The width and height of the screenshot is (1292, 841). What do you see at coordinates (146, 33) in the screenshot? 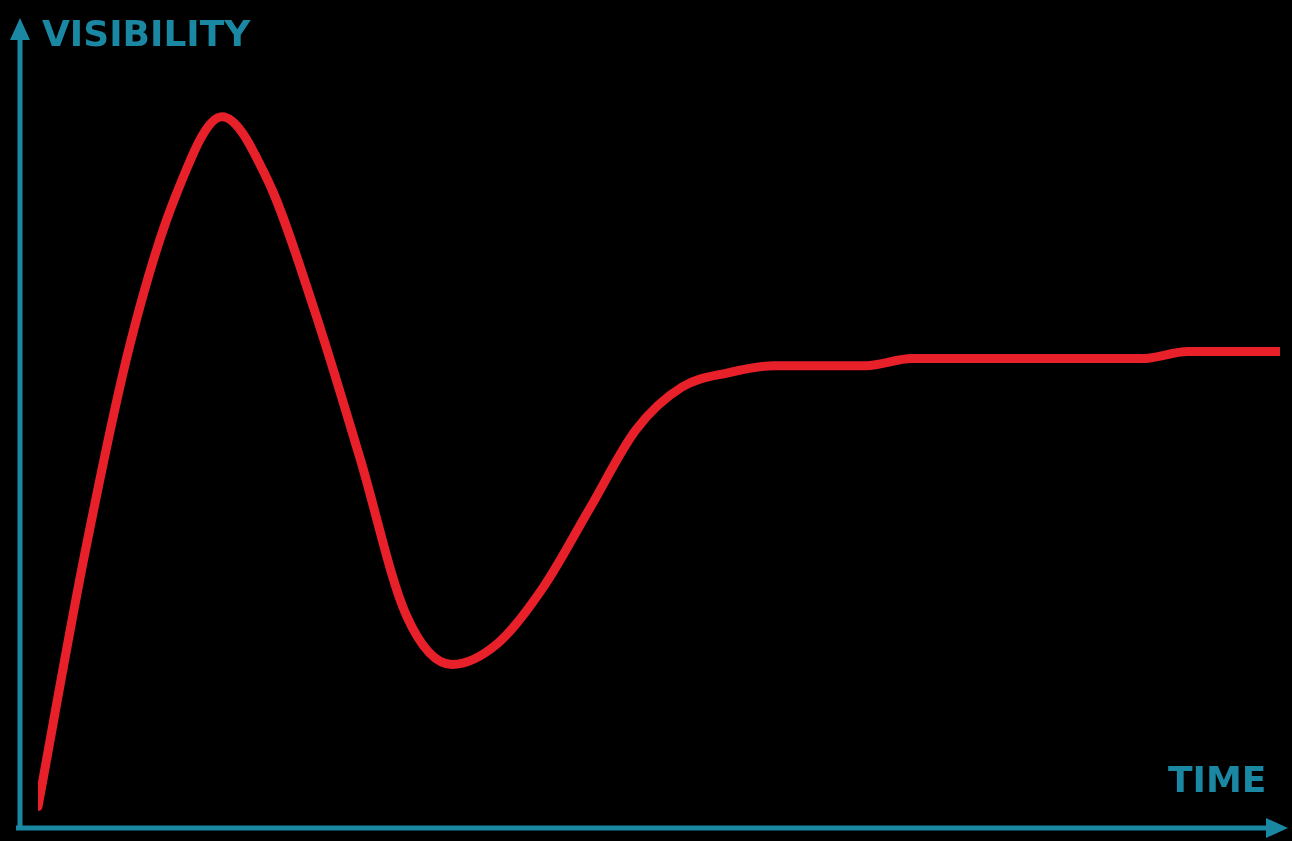
I see `y-axis-title: VISIBILITY` at bounding box center [146, 33].